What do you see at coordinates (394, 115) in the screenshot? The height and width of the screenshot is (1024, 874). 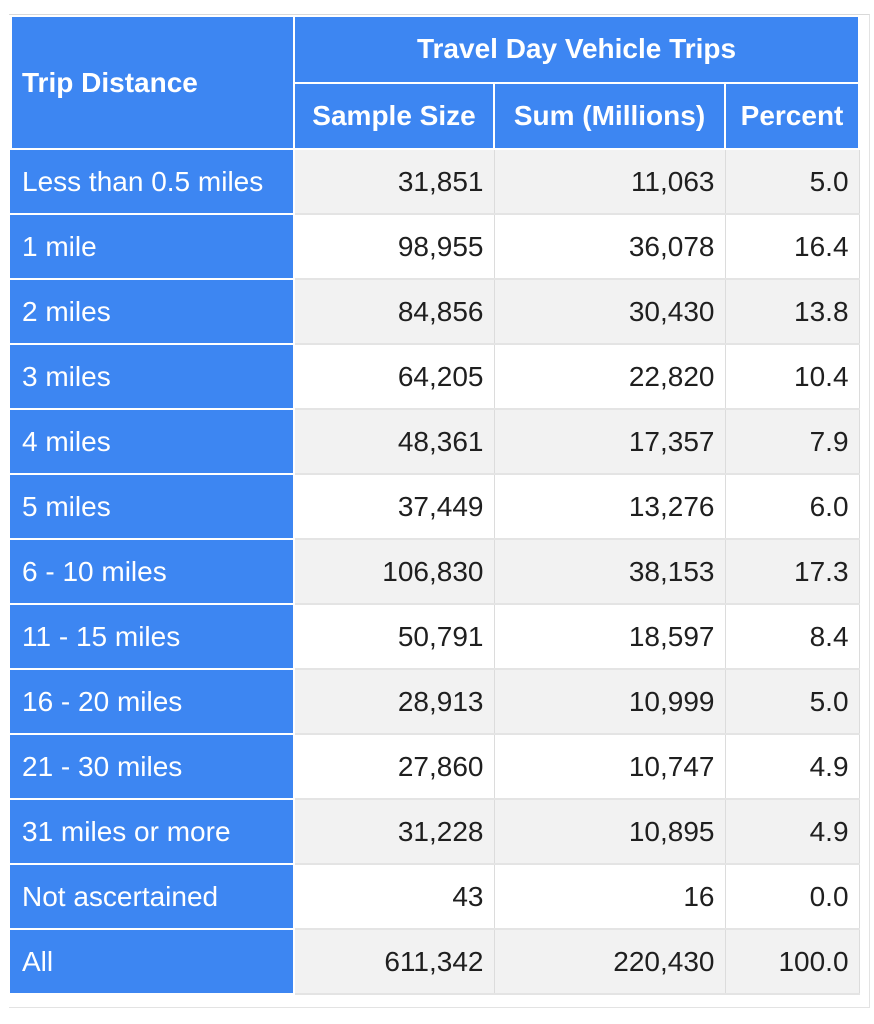 I see `column-header-sample-size: Sample Size` at bounding box center [394, 115].